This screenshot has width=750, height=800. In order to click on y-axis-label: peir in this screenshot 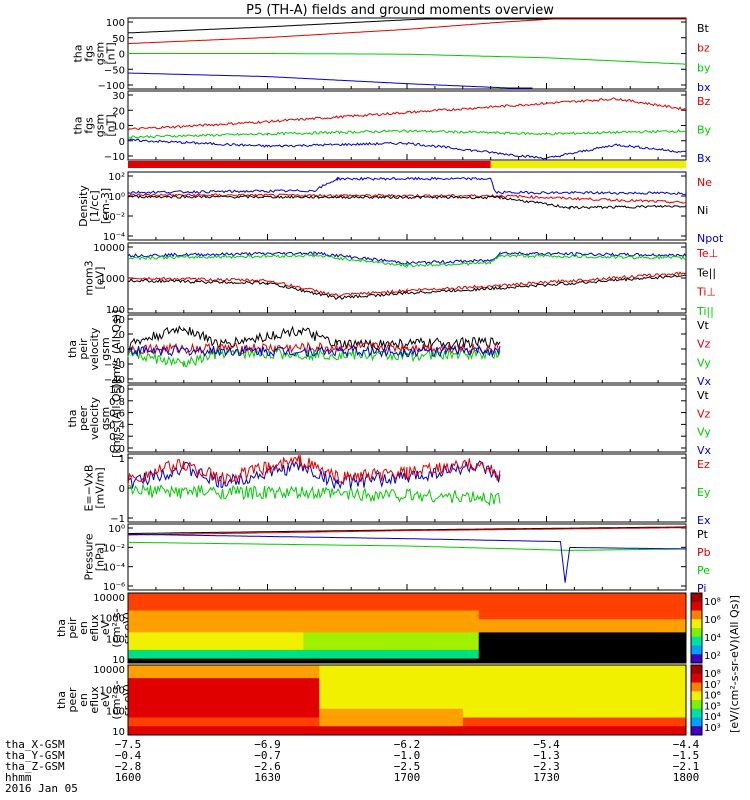, I will do `click(83, 349)`.